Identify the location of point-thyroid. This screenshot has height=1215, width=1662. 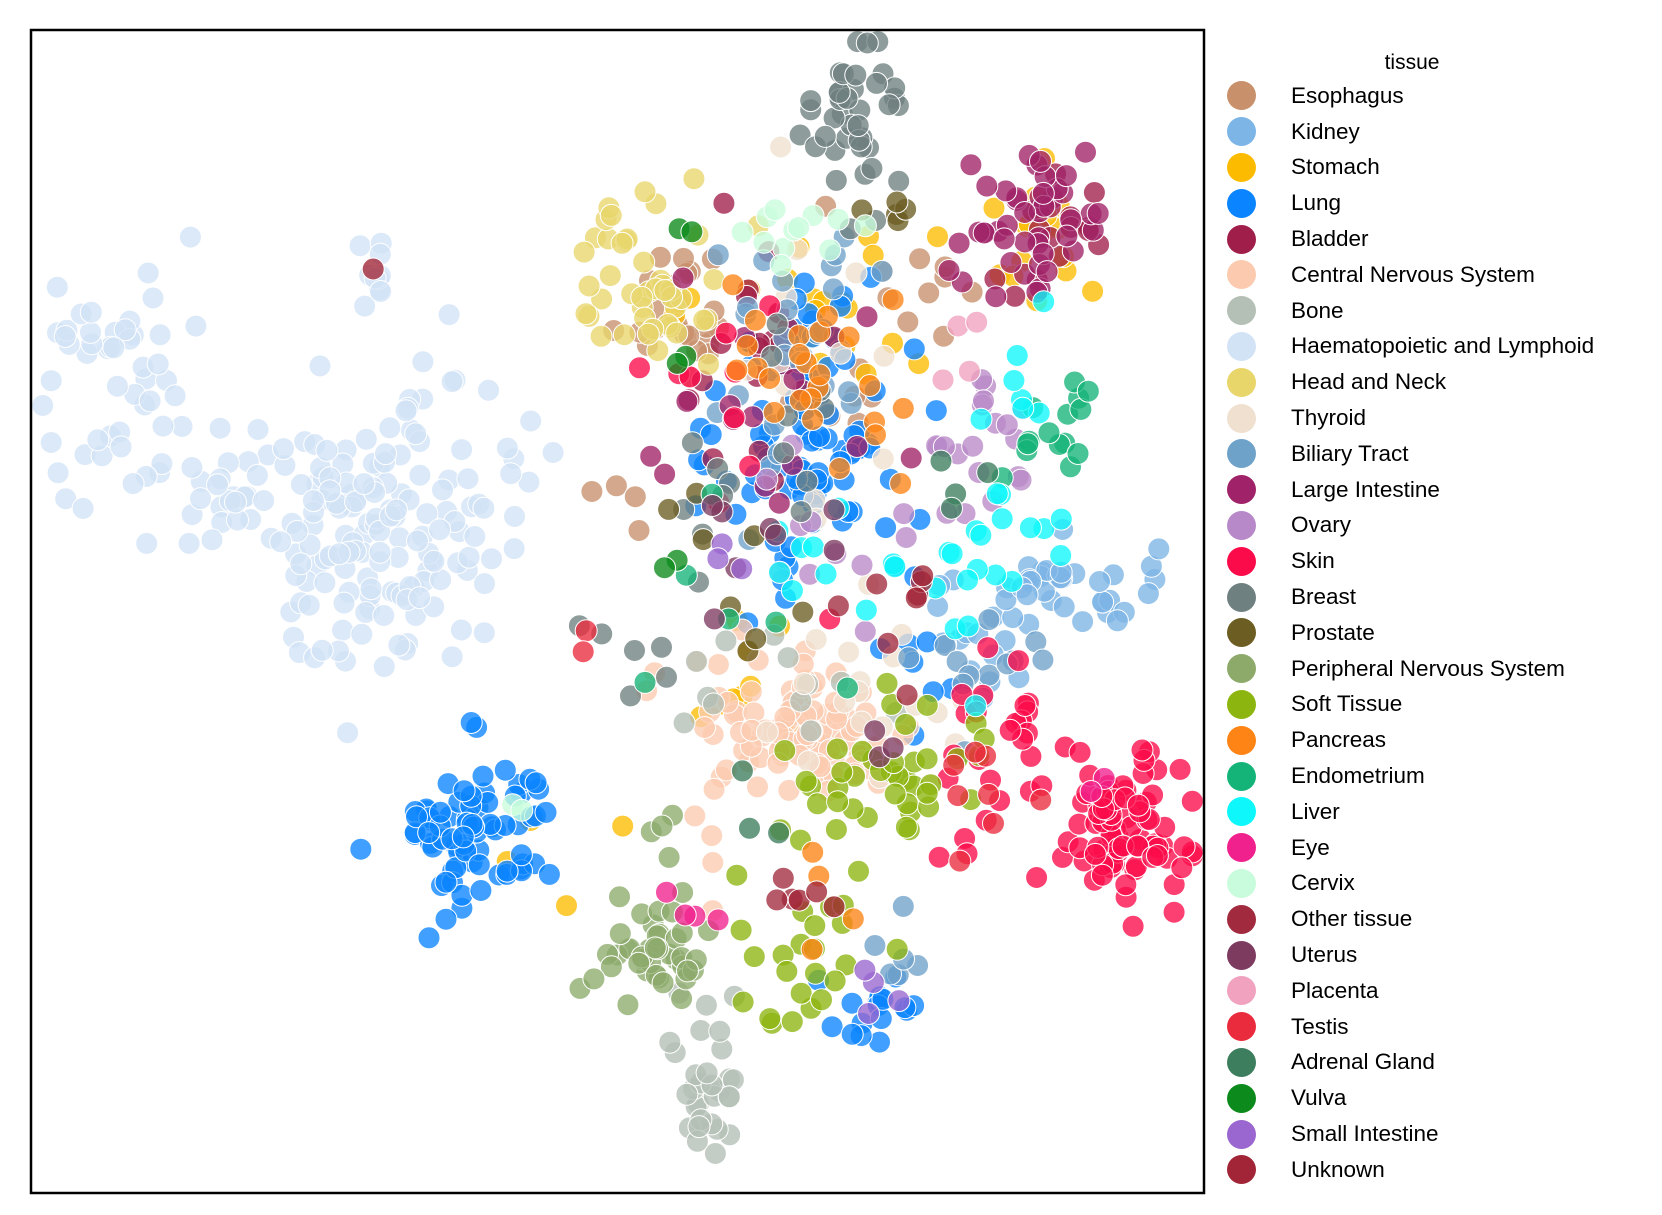
(816, 639).